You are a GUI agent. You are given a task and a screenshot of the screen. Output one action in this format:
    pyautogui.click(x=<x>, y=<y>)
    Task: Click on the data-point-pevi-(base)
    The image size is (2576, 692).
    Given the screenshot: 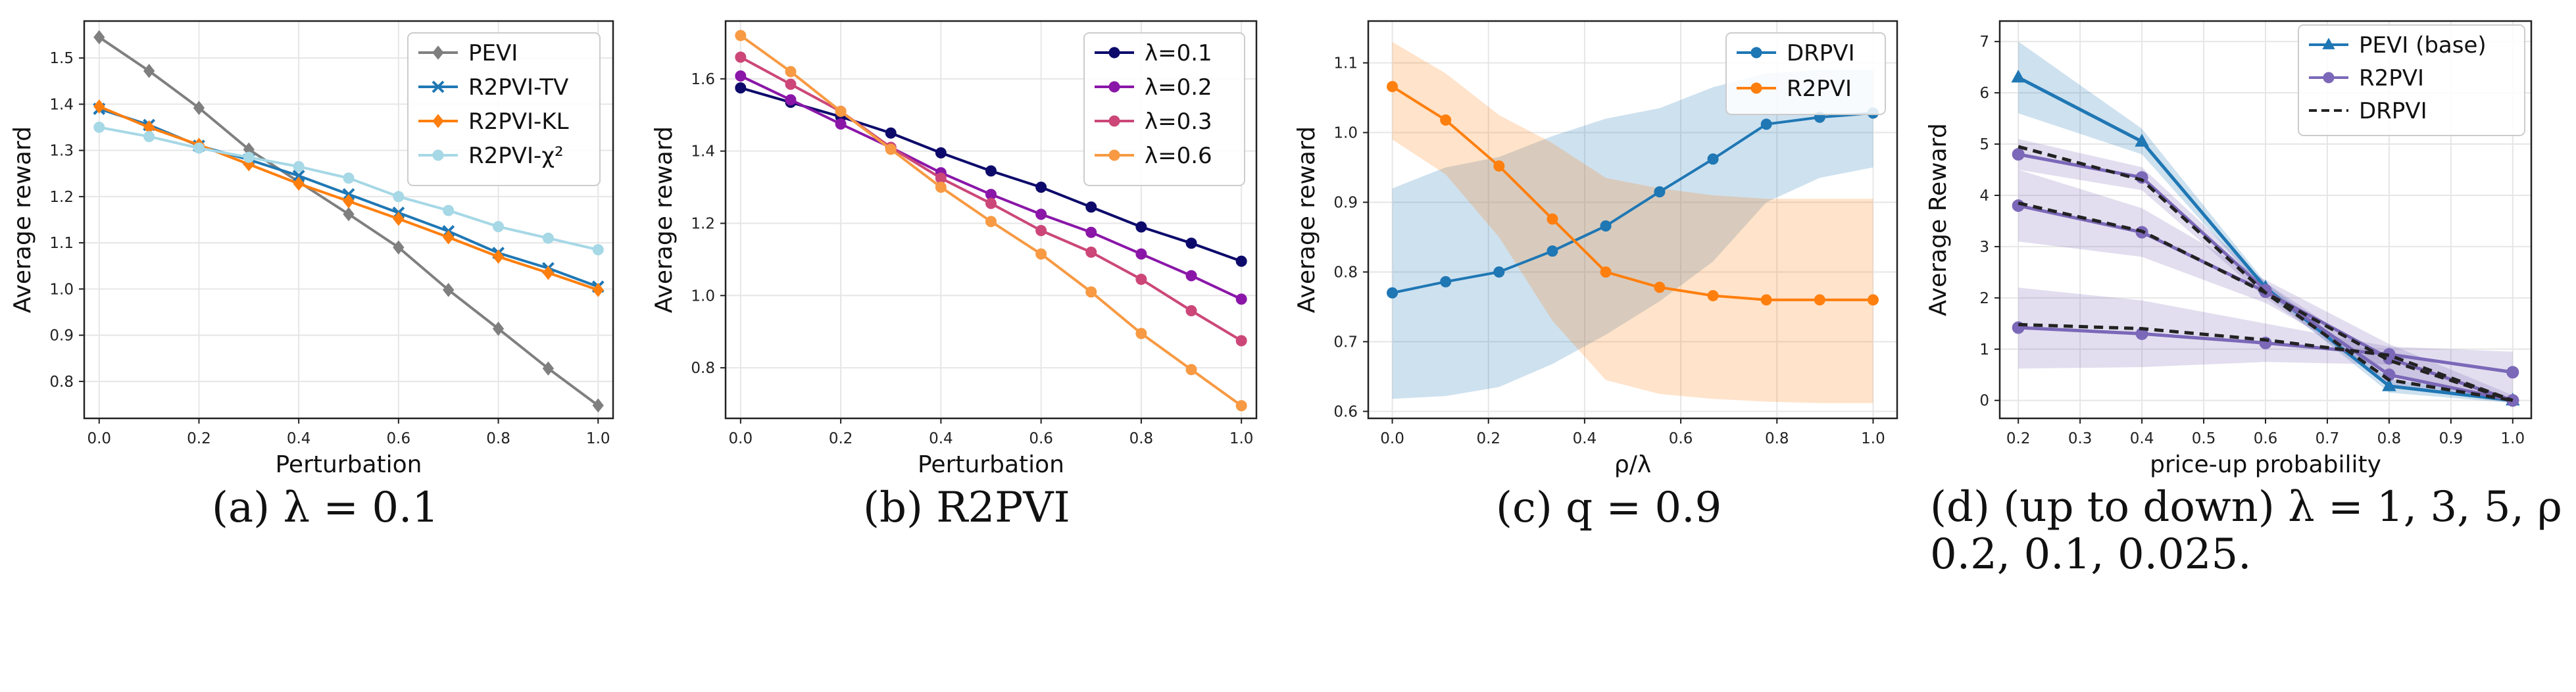 What is the action you would take?
    pyautogui.click(x=2018, y=76)
    